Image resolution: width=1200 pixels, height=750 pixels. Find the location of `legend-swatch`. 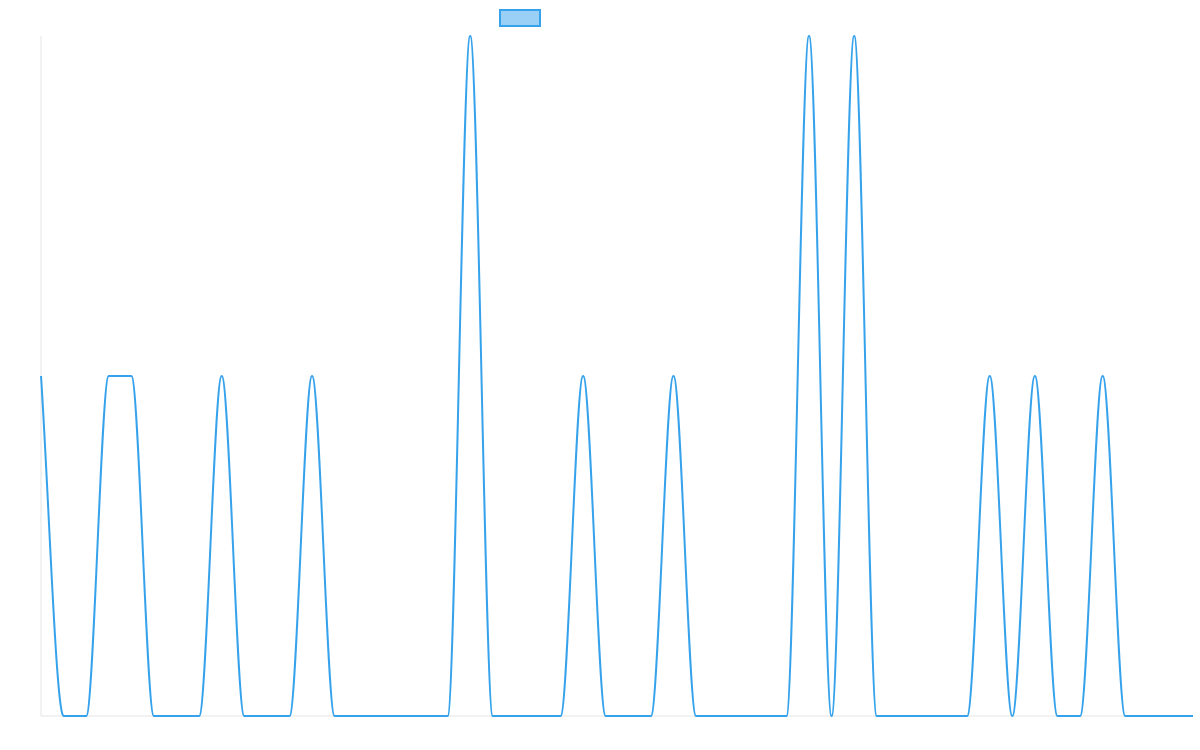

legend-swatch is located at coordinates (520, 18).